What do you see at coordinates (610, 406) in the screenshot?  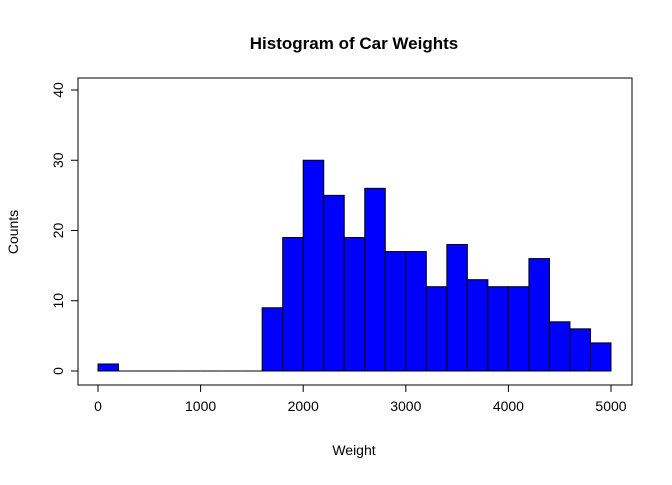 I see `x-tick-label: 5000` at bounding box center [610, 406].